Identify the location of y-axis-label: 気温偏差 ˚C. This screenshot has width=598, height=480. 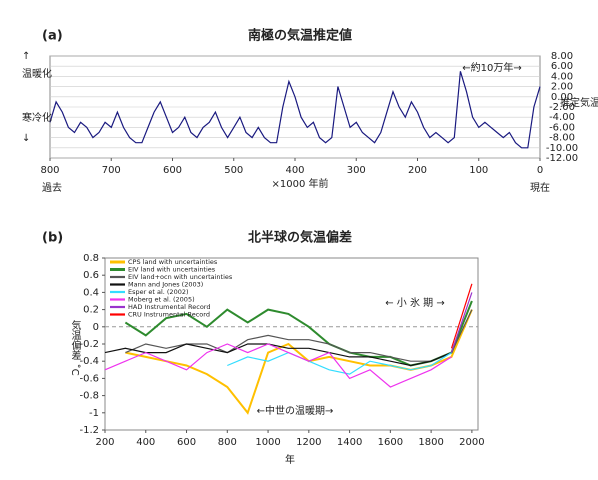
(75, 347).